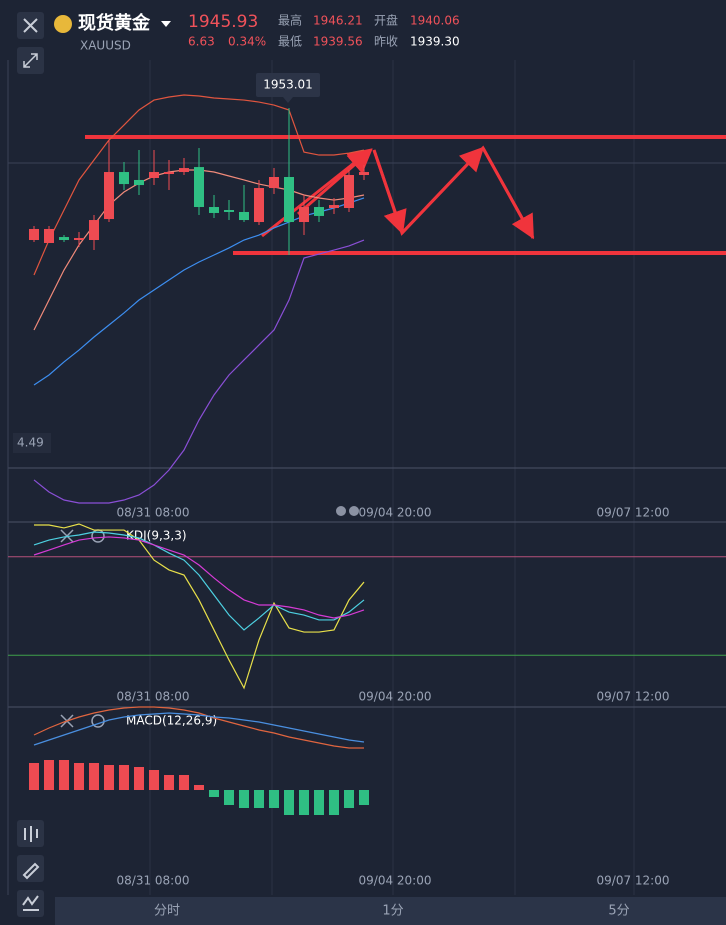  What do you see at coordinates (105, 46) in the screenshot?
I see `symbol-code: XAUUSD` at bounding box center [105, 46].